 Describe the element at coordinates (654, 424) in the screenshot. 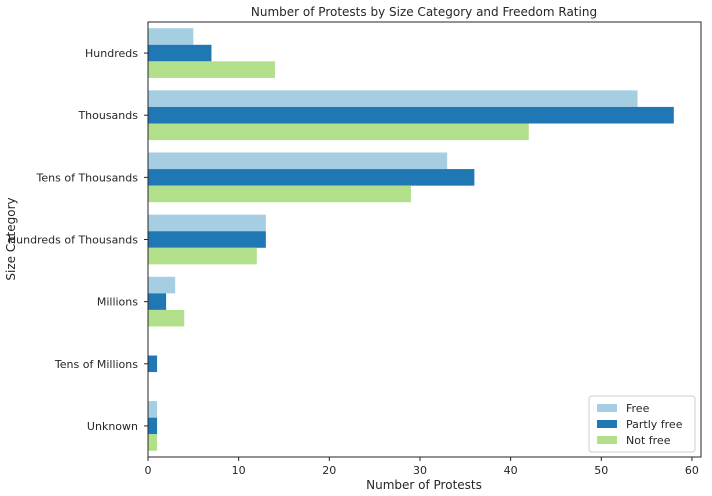

I see `legend-label-partly-free: Partly free` at that location.